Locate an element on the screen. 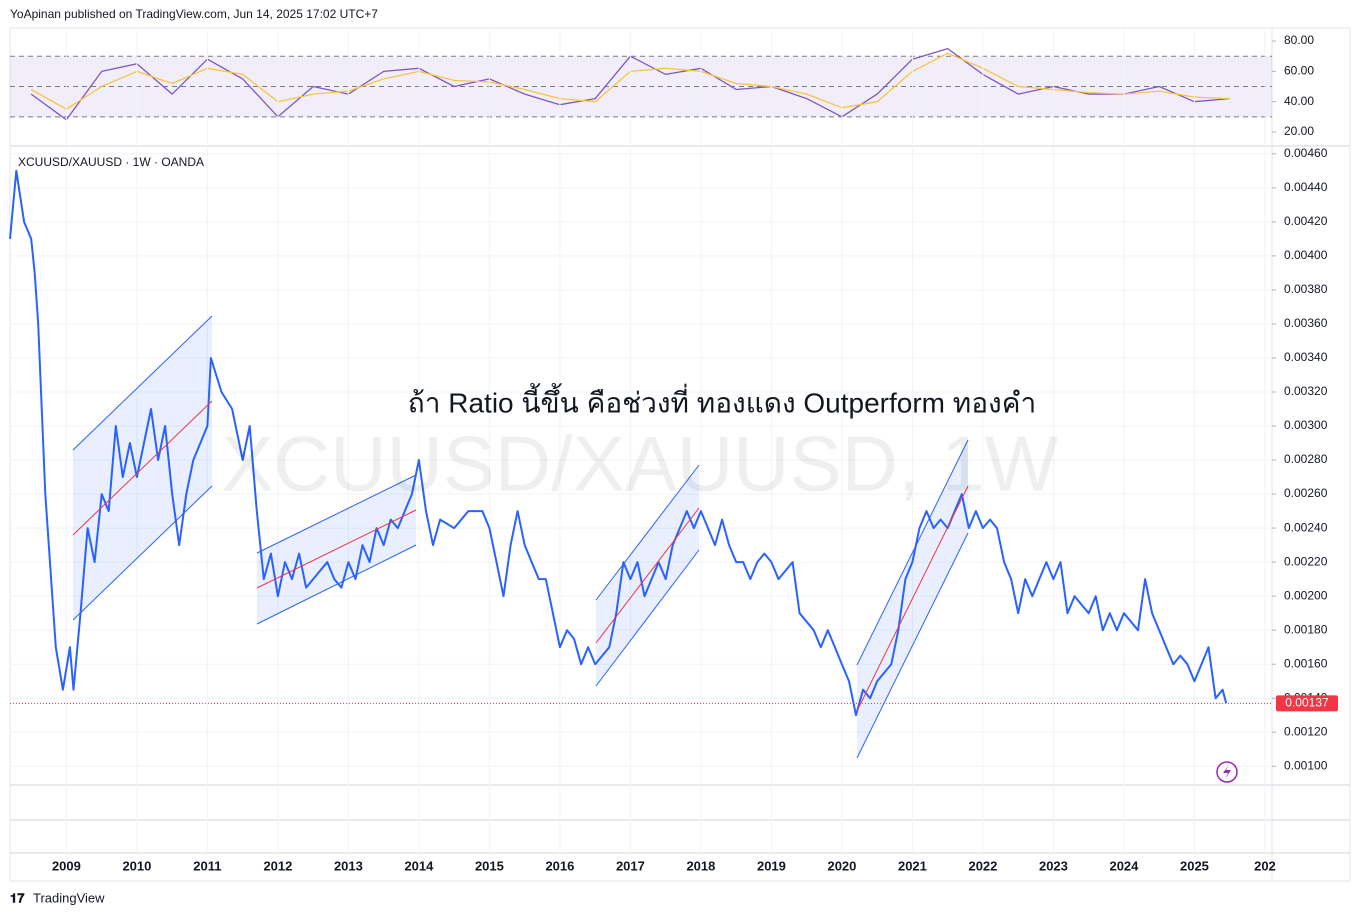 The height and width of the screenshot is (916, 1361). x-tick-label: 2022 is located at coordinates (982, 865).